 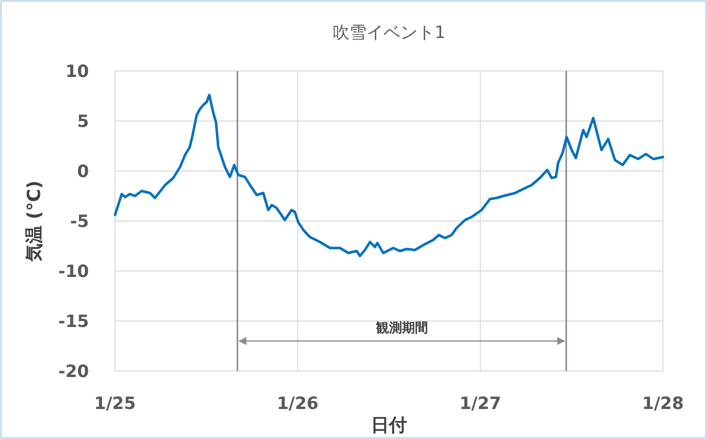 What do you see at coordinates (83, 172) in the screenshot?
I see `y-tick-label: 0` at bounding box center [83, 172].